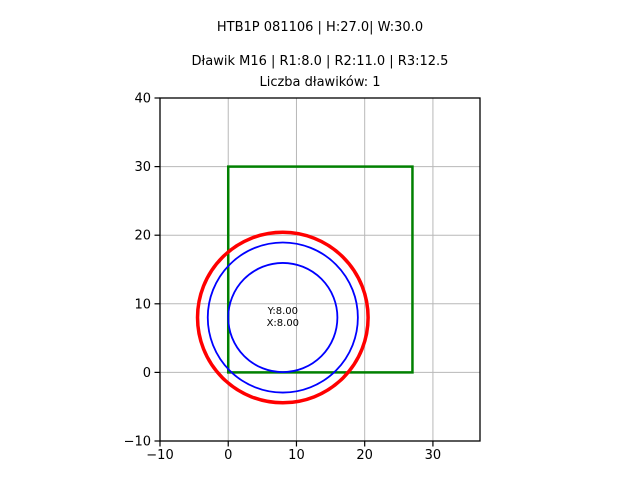 This screenshot has height=480, width=640. Describe the element at coordinates (433, 455) in the screenshot. I see `x-tick-label: 30` at that location.